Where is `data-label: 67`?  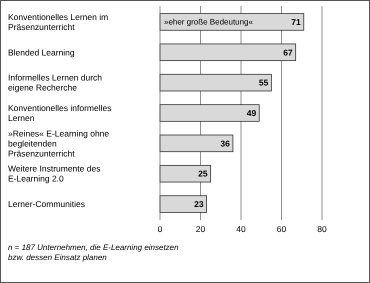 data-label: 67 is located at coordinates (288, 52).